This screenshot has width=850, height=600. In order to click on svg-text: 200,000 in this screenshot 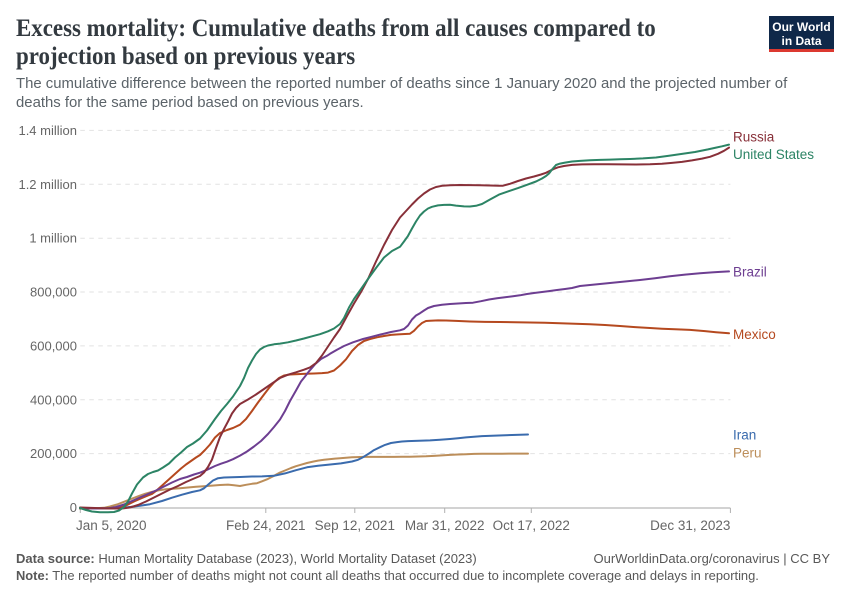, I will do `click(53, 453)`.